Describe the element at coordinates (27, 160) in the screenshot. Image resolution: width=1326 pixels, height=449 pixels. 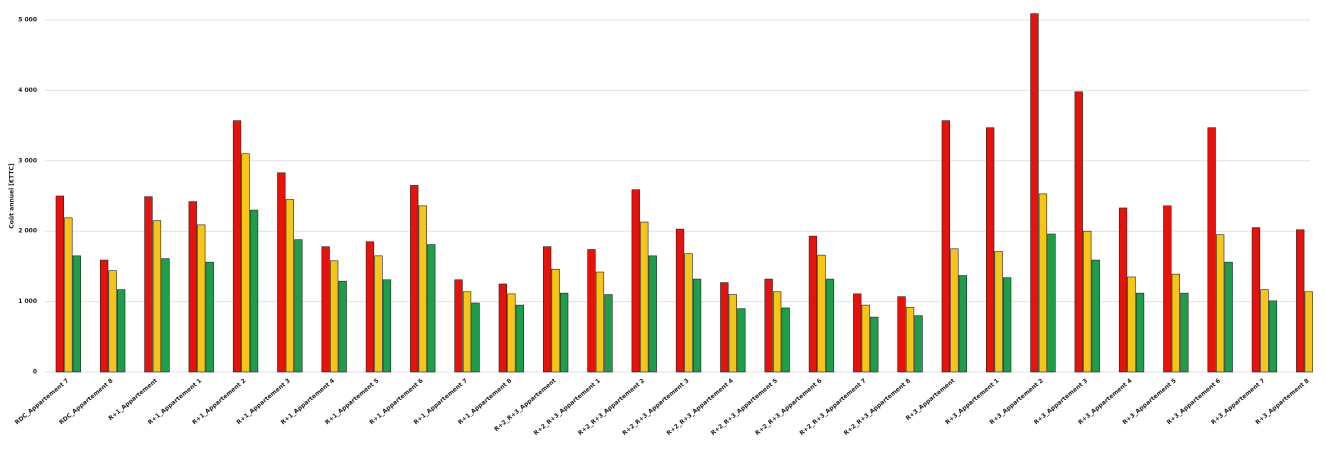
I see `y-tick-label: 3 000` at that location.